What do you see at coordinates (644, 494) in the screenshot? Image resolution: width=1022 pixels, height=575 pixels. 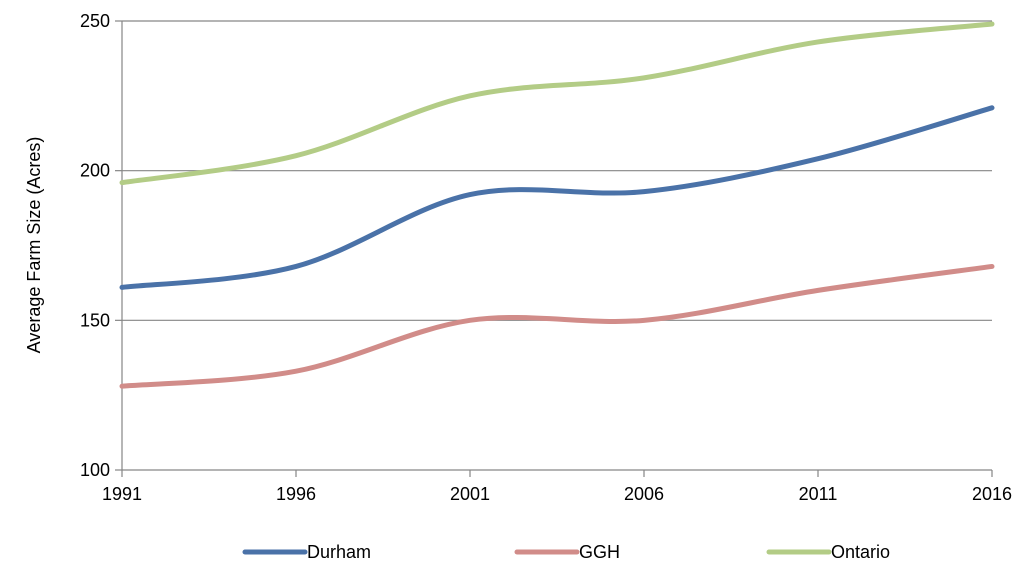 I see `x-tick-label: 2006` at bounding box center [644, 494].